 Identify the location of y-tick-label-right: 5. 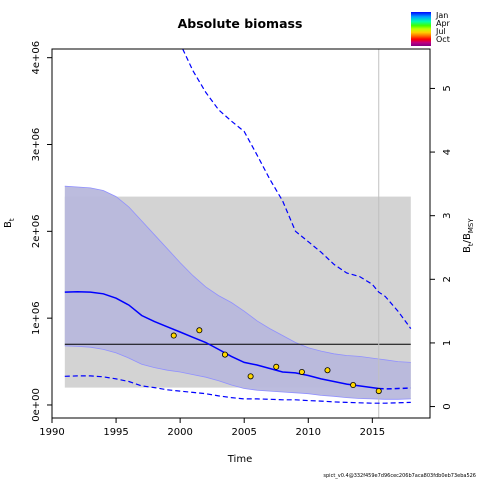
(447, 88).